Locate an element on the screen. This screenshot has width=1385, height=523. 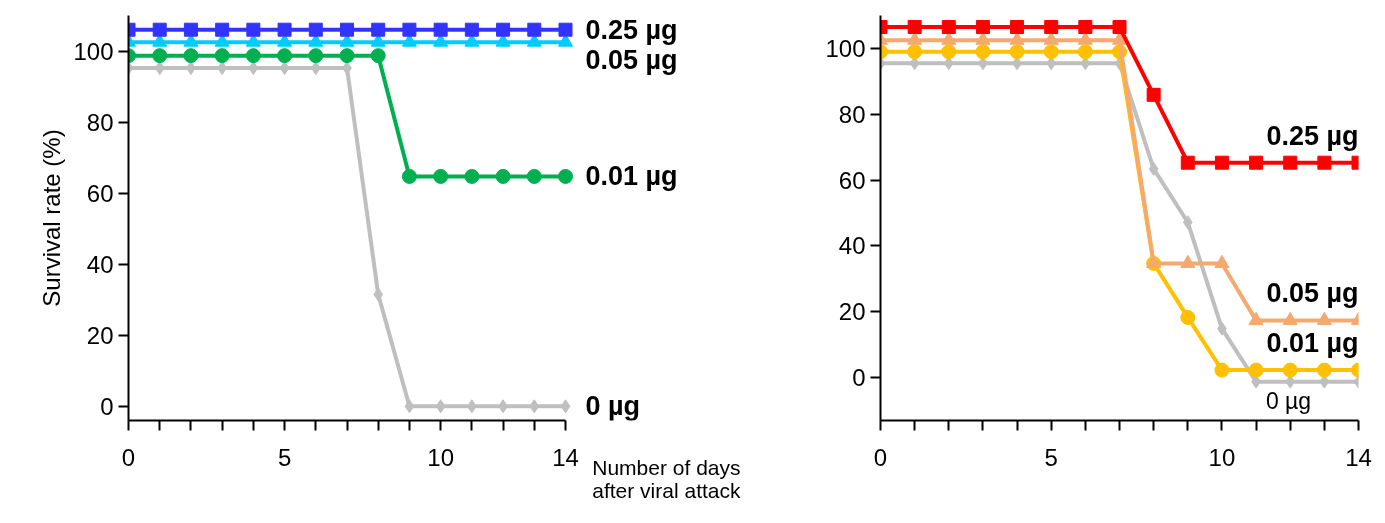
y-axis-title: Survival rate (%) is located at coordinates (52, 218).